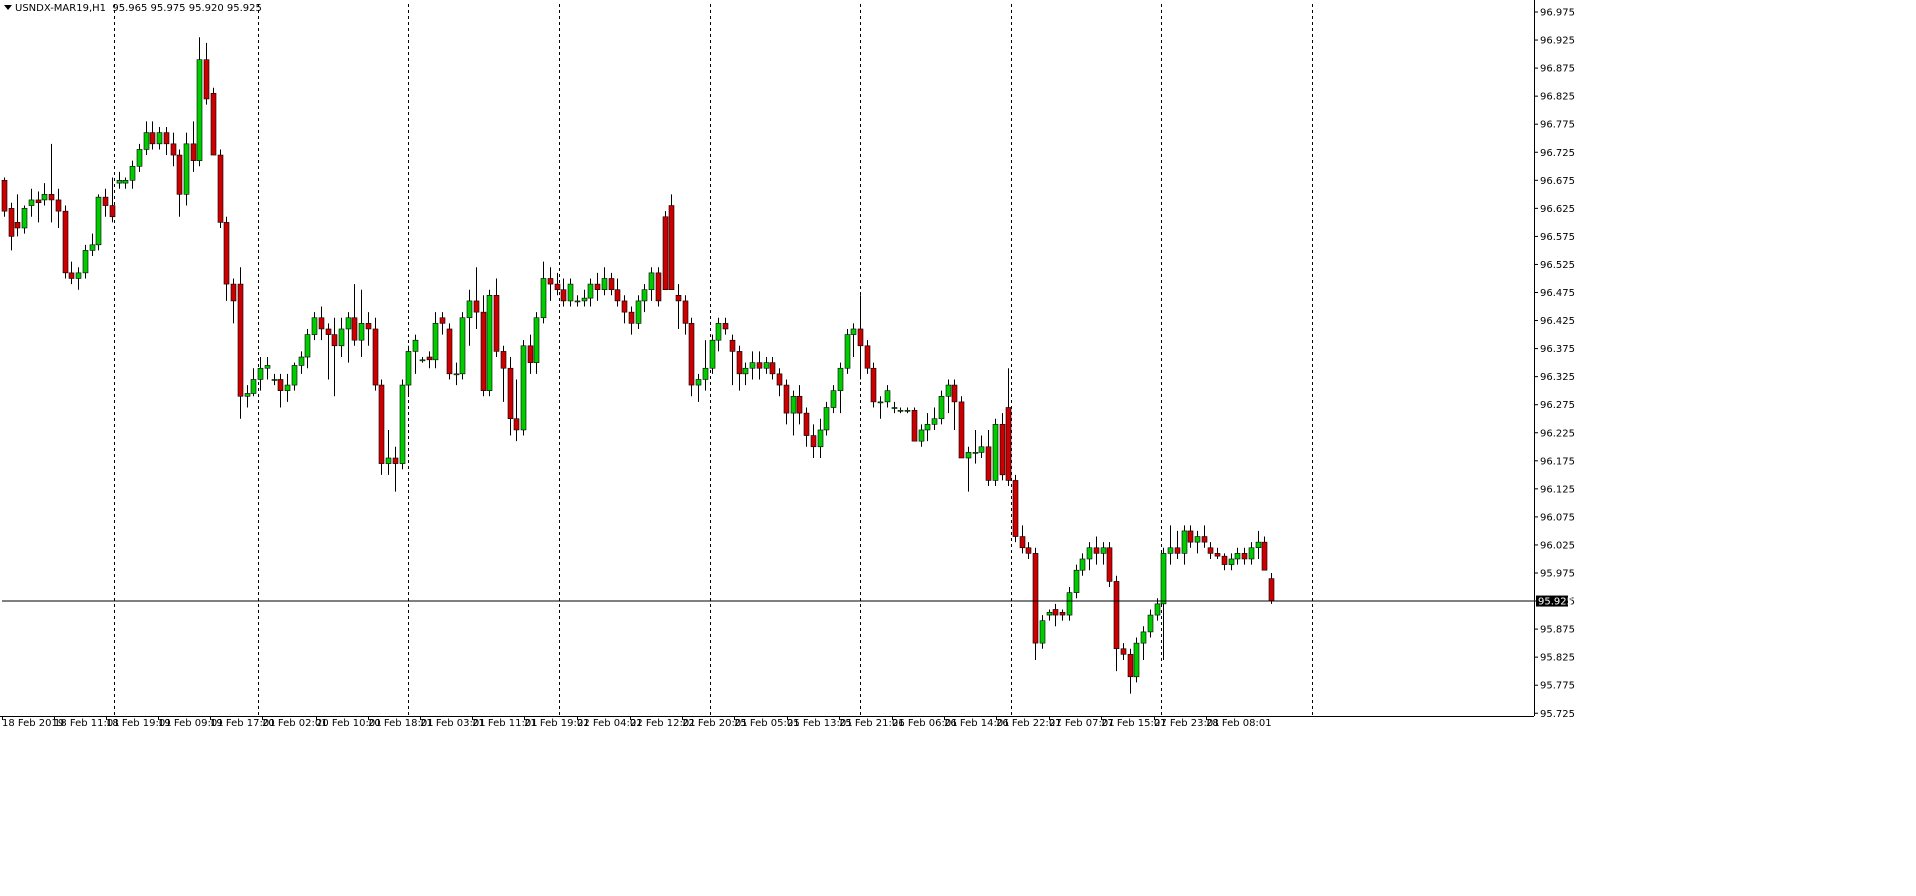  Describe the element at coordinates (8, 7) in the screenshot. I see `dropdown-triangle-icon` at that location.